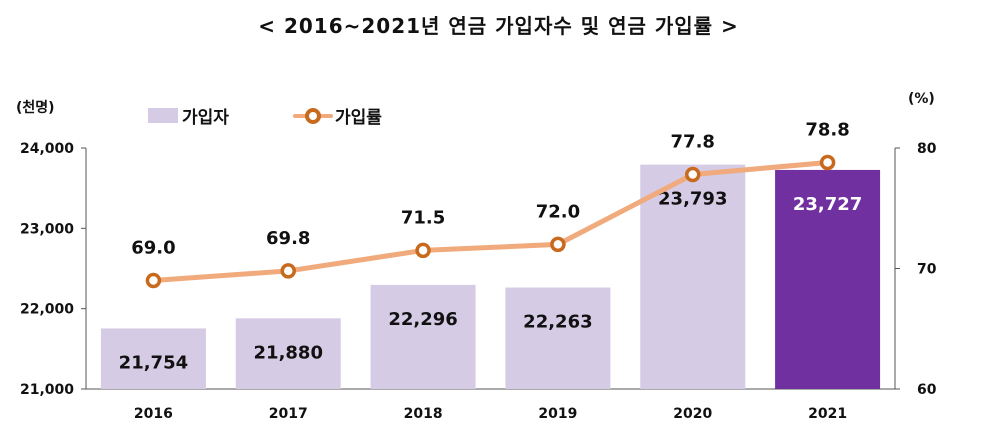 This screenshot has width=997, height=439. Describe the element at coordinates (927, 149) in the screenshot. I see `right-tick-label: 80` at that location.